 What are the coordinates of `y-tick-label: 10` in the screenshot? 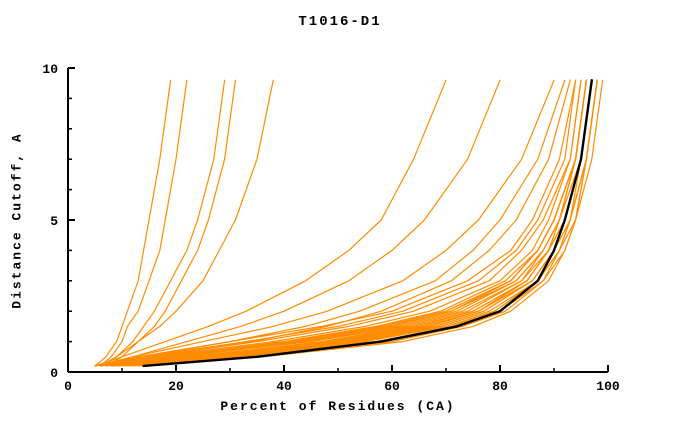 It's located at (50, 69).